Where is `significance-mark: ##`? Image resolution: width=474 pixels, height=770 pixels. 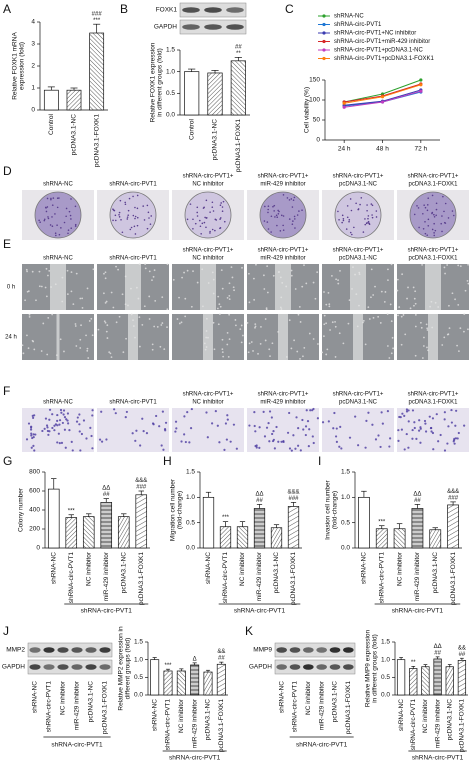
significance-mark: ## is located at coordinates (417, 501).